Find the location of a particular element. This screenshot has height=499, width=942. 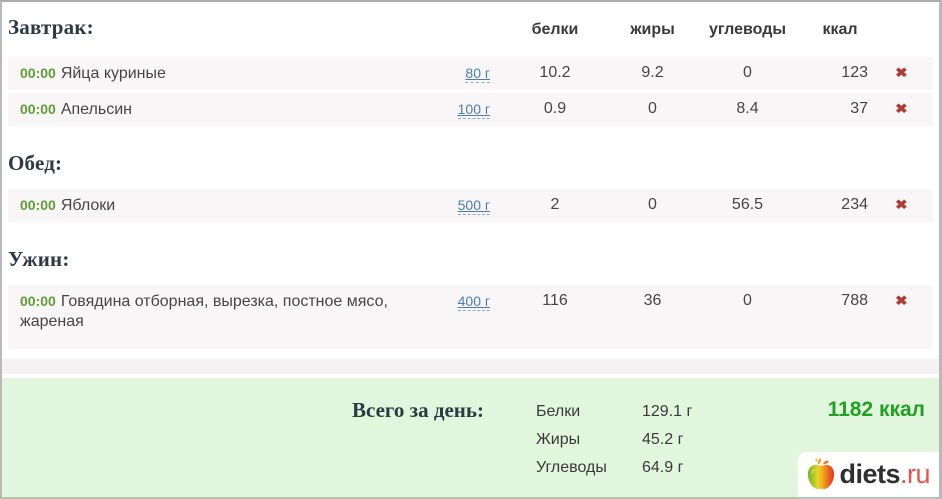

protein-value: 2 is located at coordinates (555, 204).